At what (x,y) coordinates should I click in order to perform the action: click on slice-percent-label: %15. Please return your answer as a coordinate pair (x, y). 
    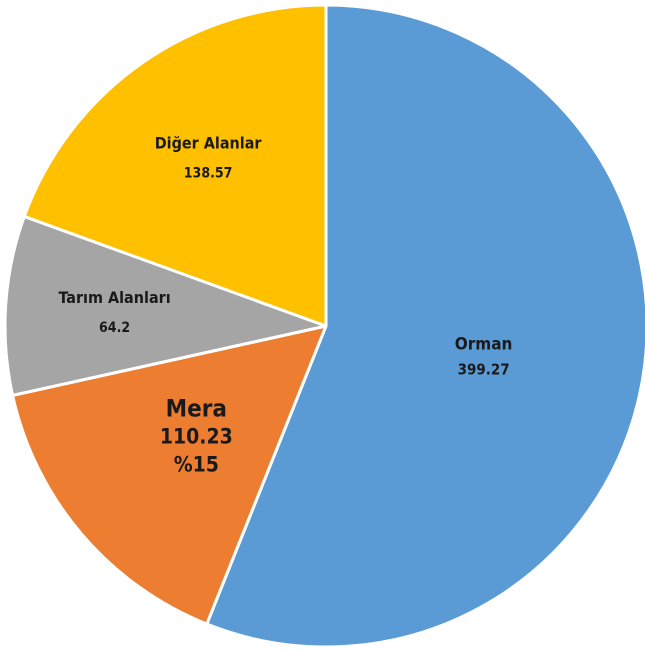
    Looking at the image, I should click on (196, 464).